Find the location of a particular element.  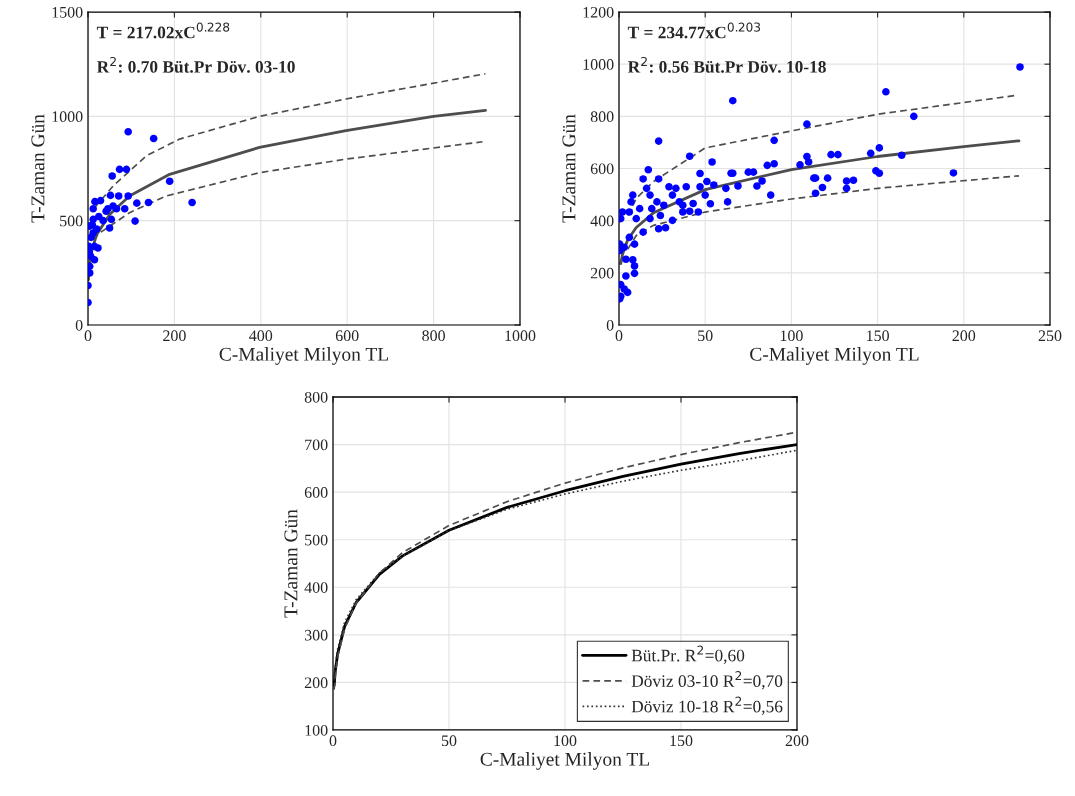

annotation: T = 217.02xC$^{0.228}$ is located at coordinates (163, 30).